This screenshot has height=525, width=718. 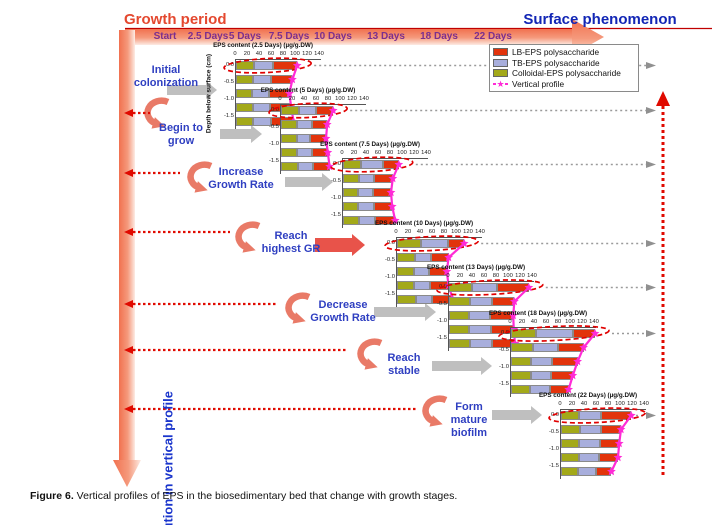 I want to click on legend-item: Colloidal-EPS polysaccharide, so click(x=564, y=73).